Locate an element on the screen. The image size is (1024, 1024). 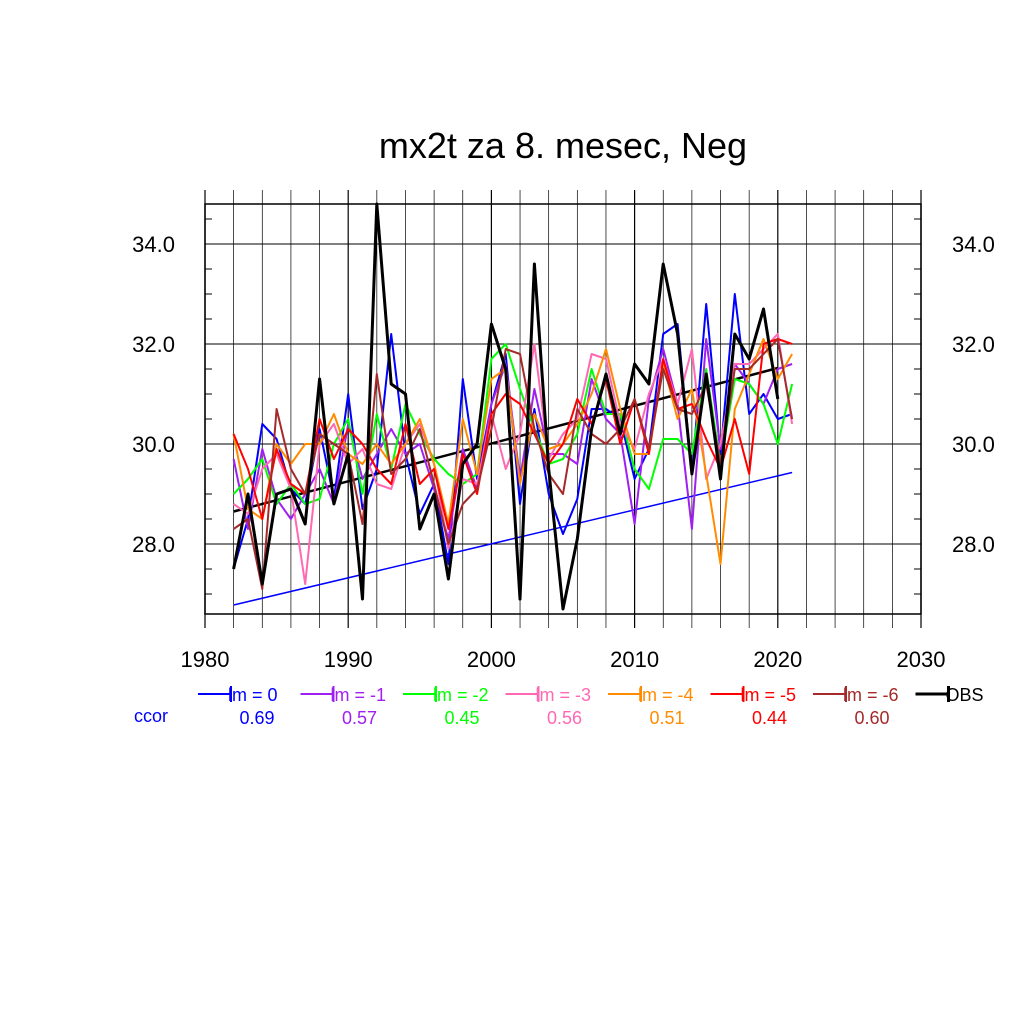
x-tick-label: 1990 is located at coordinates (348, 659).